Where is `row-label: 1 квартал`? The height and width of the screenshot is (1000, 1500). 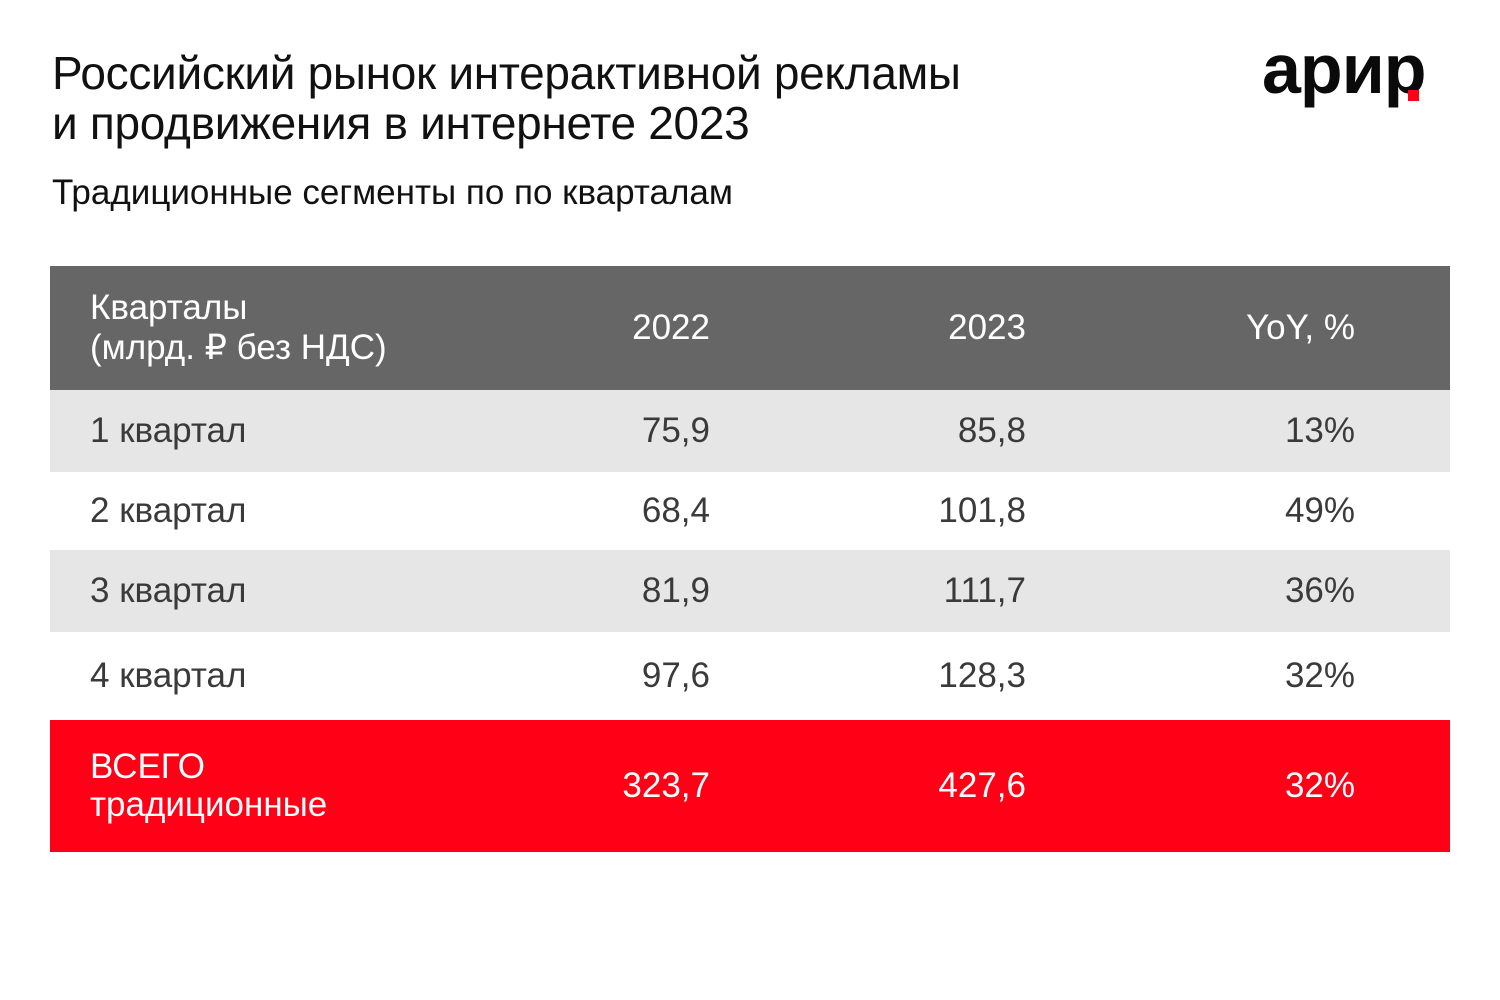
row-label: 1 квартал is located at coordinates (168, 430).